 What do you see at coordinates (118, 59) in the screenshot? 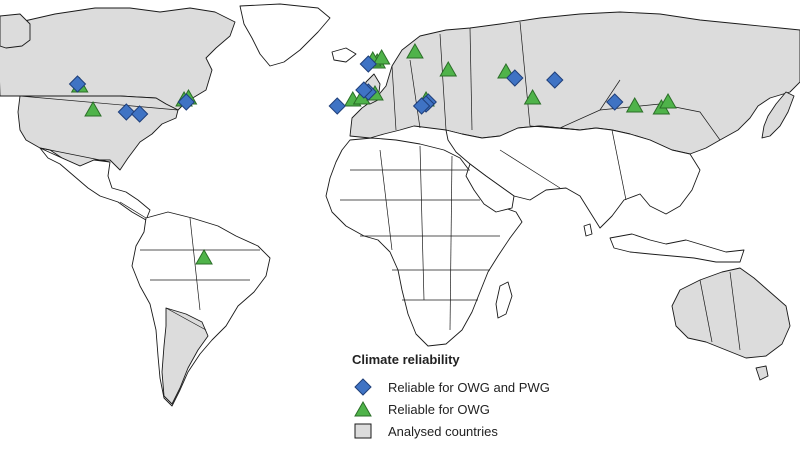
I see `canada-land` at bounding box center [118, 59].